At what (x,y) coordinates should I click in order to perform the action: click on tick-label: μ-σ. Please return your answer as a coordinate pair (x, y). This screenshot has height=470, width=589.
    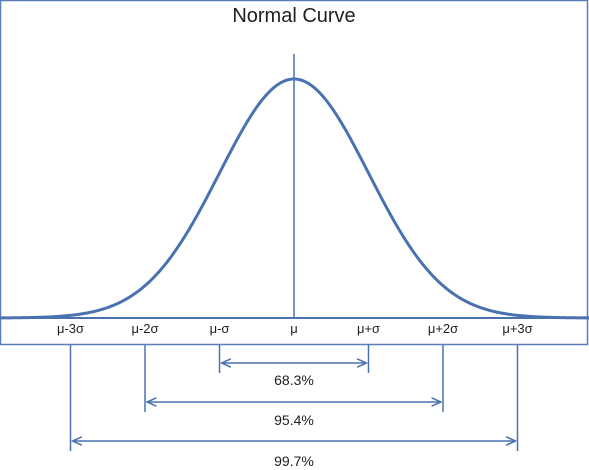
    Looking at the image, I should click on (220, 328).